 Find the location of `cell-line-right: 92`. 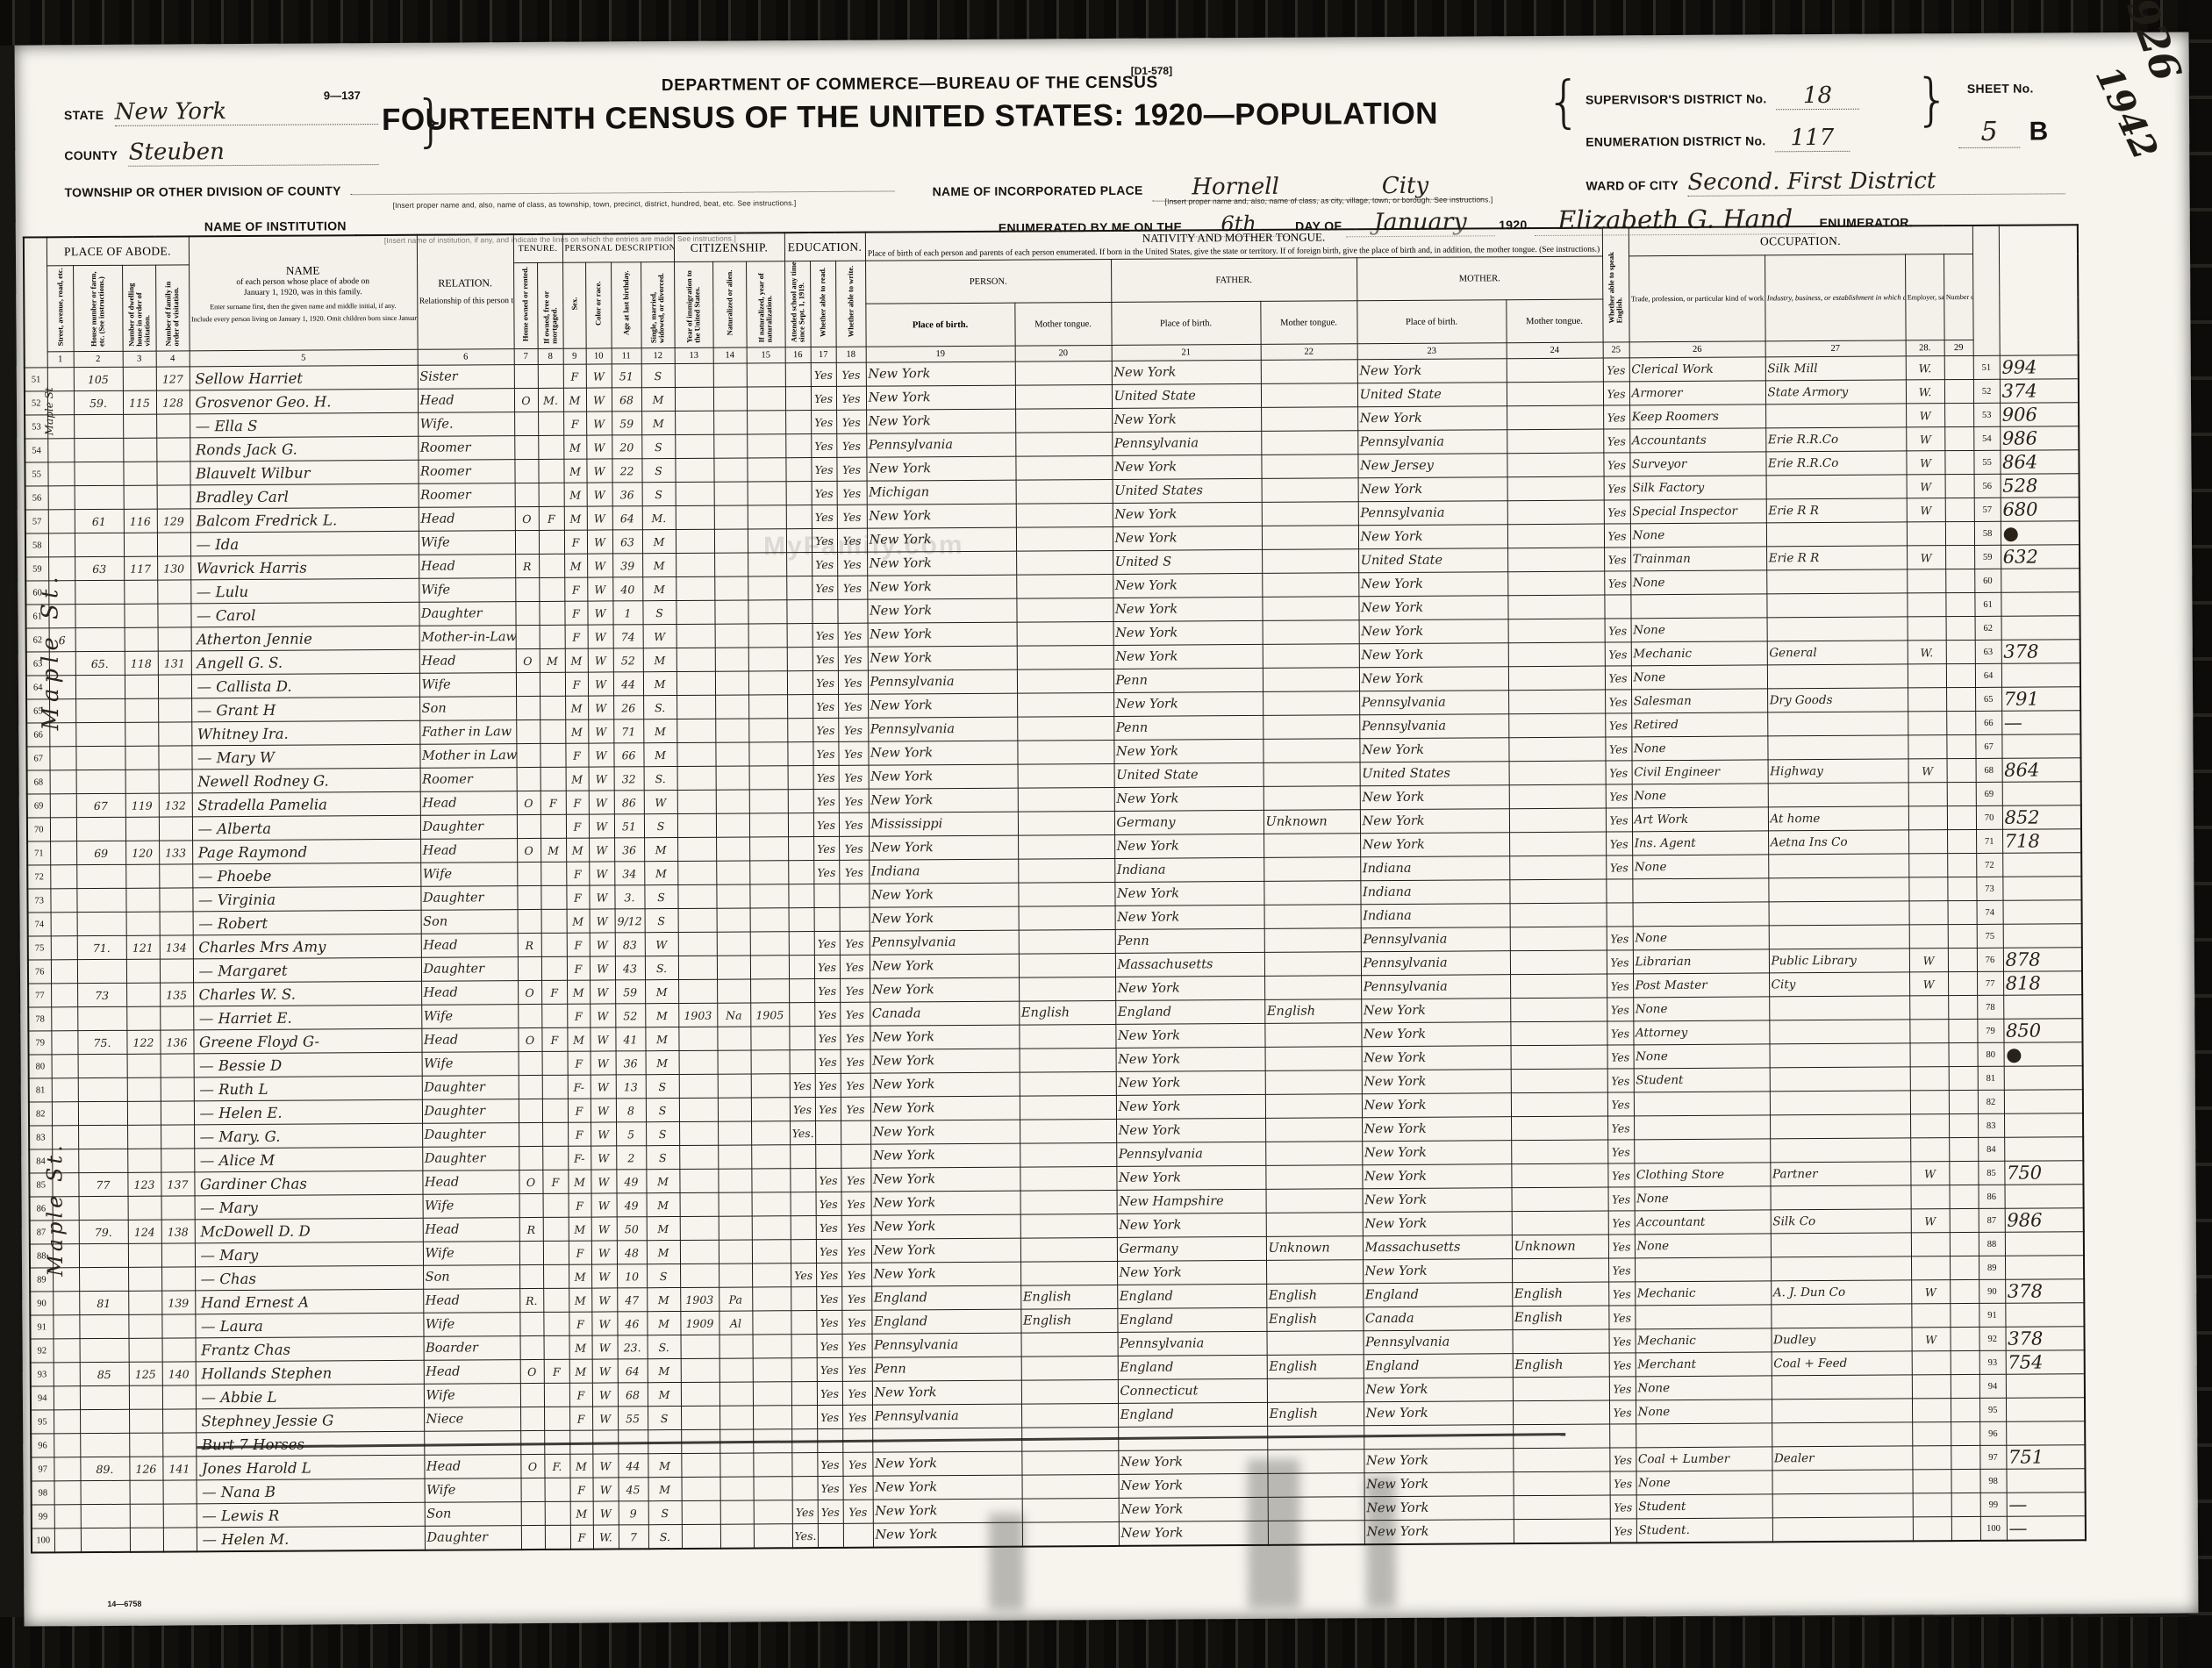

cell-line-right: 92 is located at coordinates (1992, 1339).